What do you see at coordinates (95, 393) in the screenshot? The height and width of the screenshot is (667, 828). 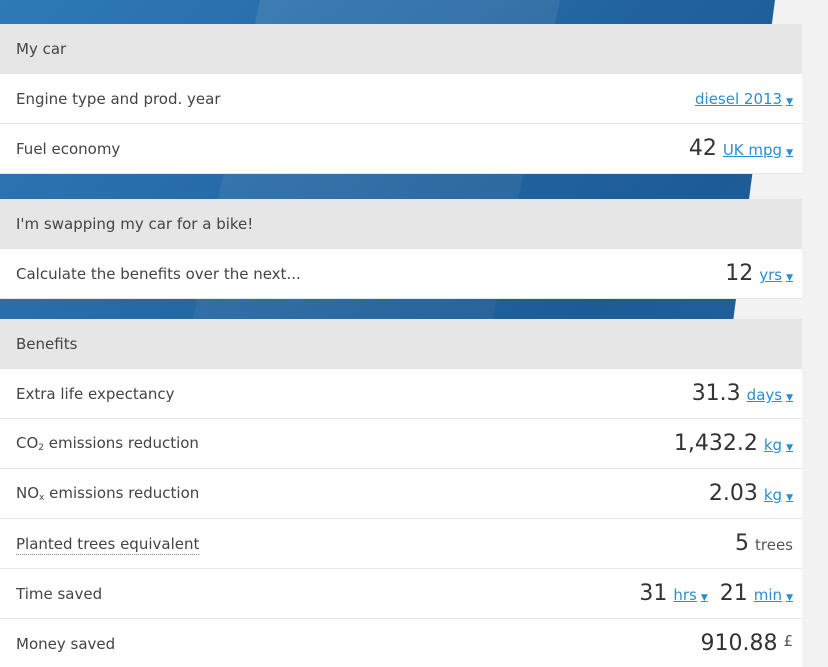 I see `life-label: Extra life expectancy` at bounding box center [95, 393].